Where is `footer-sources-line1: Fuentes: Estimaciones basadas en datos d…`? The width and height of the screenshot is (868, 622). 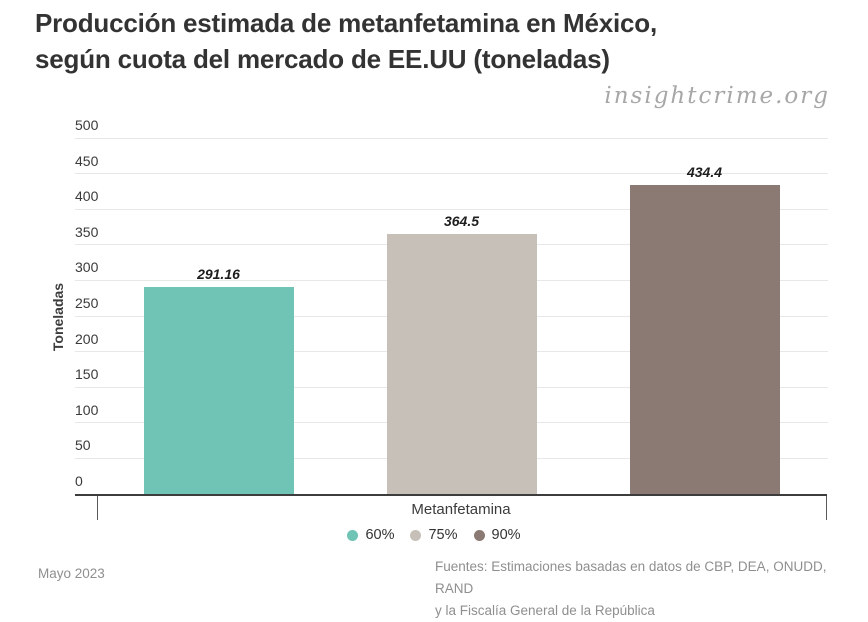
footer-sources-line1: Fuentes: Estimaciones basadas en datos d… is located at coordinates (631, 577).